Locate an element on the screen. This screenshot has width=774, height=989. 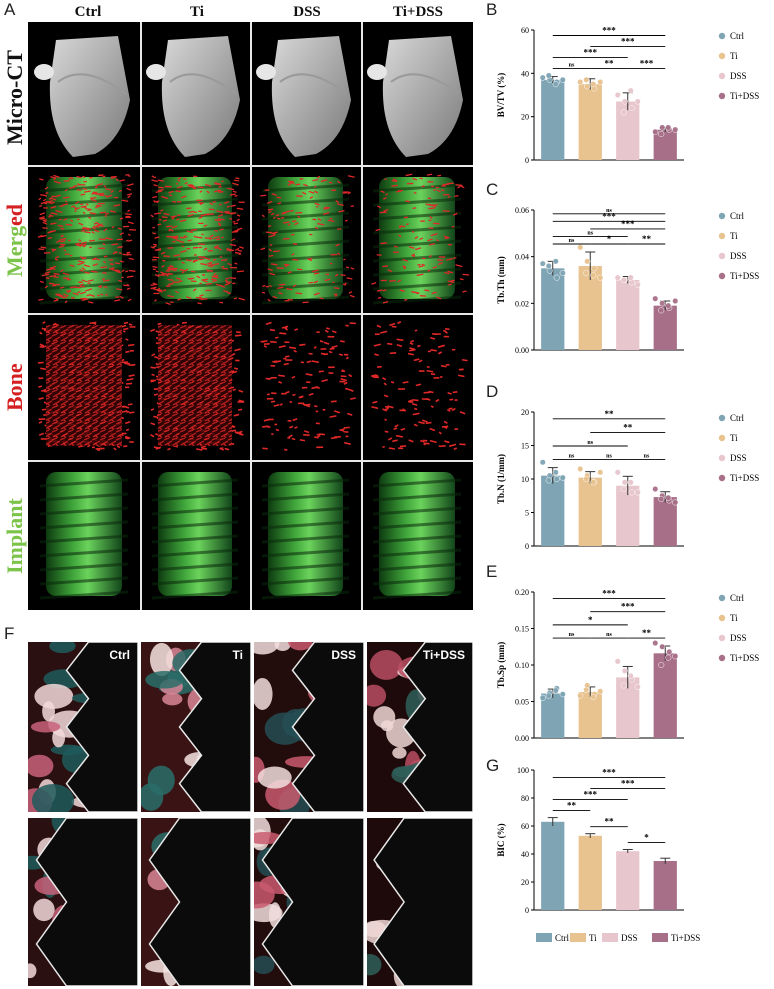
y-tick-label: 0.00 is located at coordinates (522, 350).